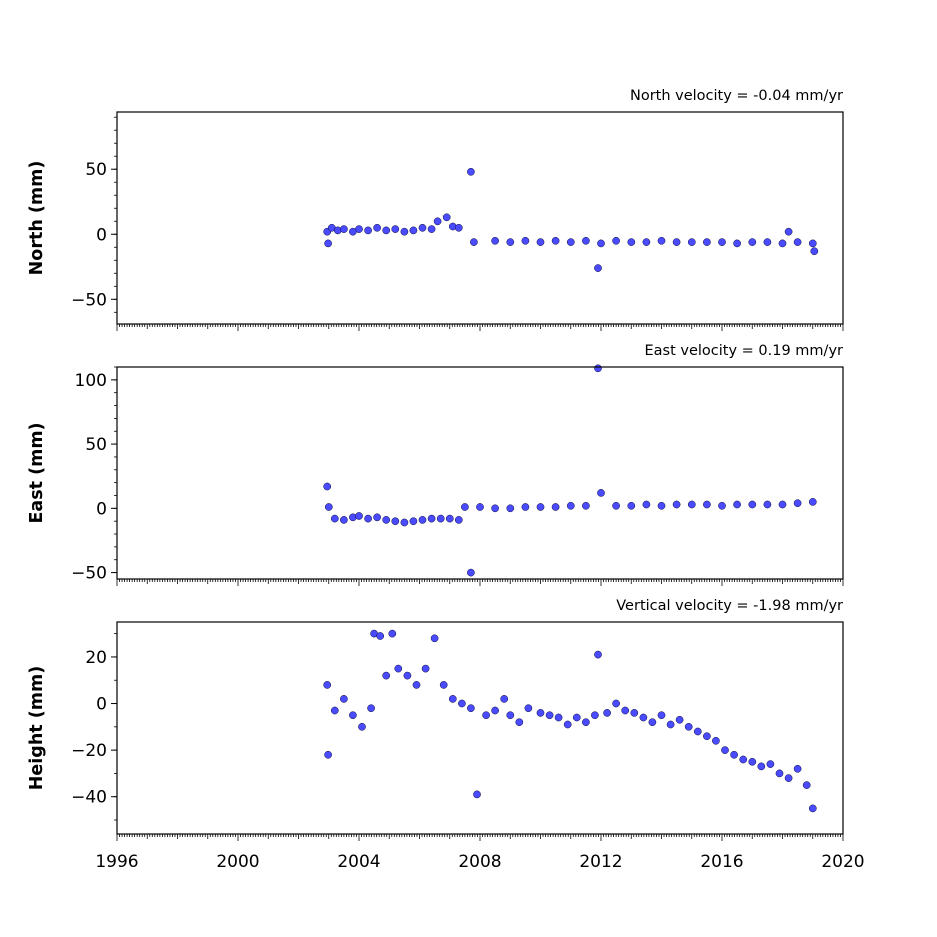  Describe the element at coordinates (37, 218) in the screenshot. I see `north-ylabel: North (mm)` at that location.